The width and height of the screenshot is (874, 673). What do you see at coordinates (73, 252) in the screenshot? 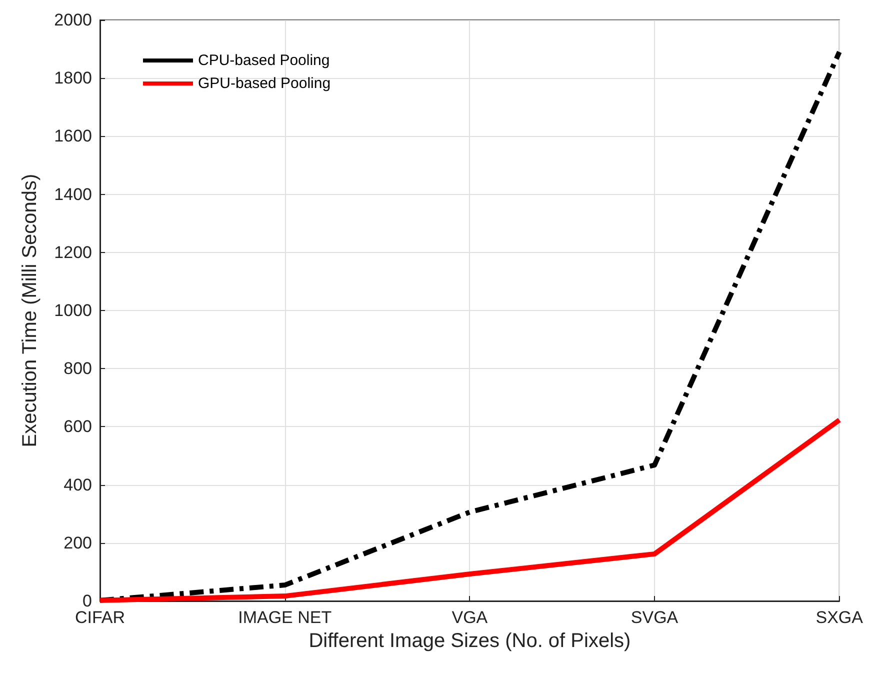
I see `y-tick-label: 1200` at bounding box center [73, 252].